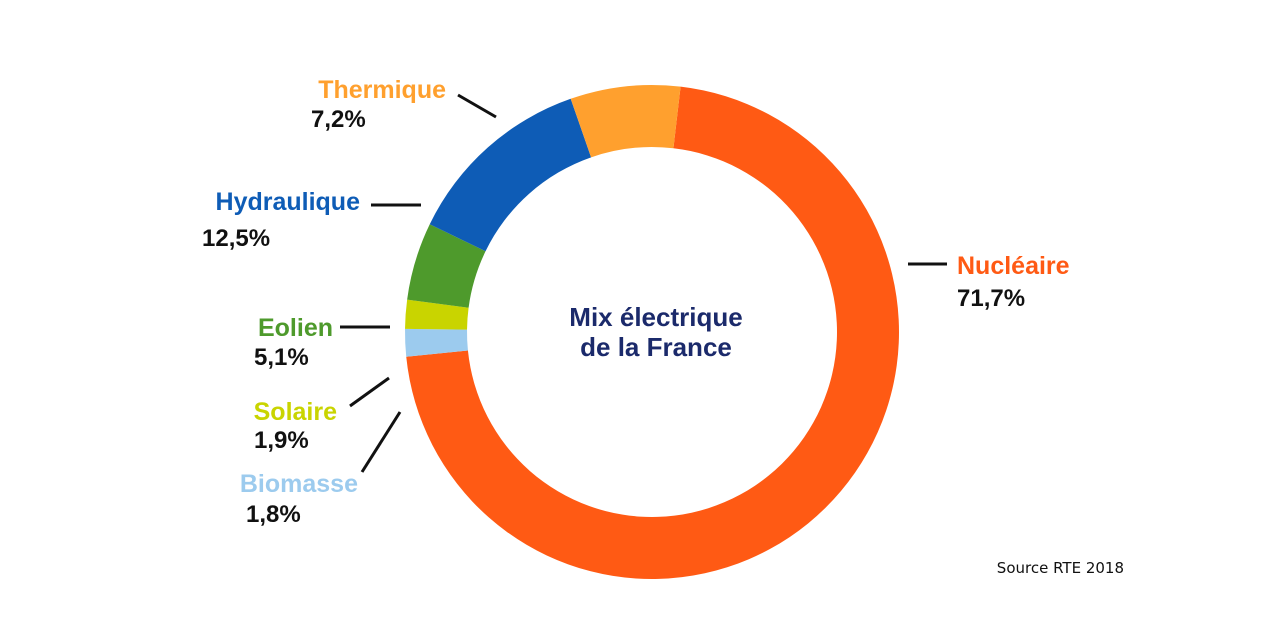 This screenshot has height=636, width=1274. Describe the element at coordinates (295, 412) in the screenshot. I see `slice-name-solaire: Solaire` at that location.